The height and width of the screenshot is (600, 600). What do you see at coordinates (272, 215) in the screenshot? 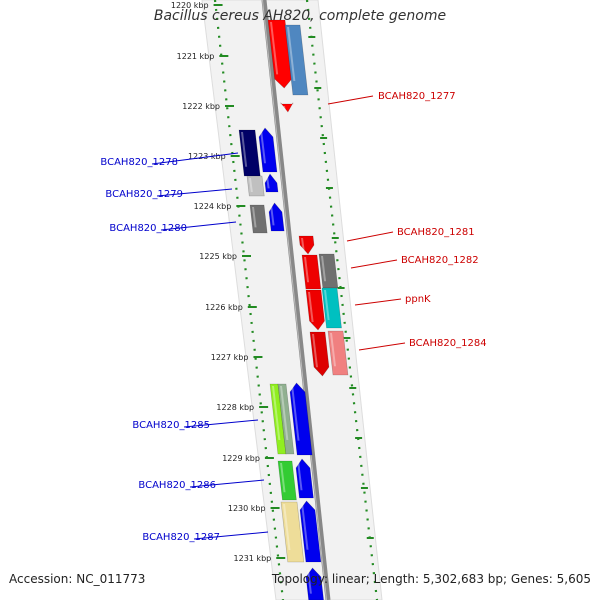
I see `gene-bcah820-1280-b-shine` at bounding box center [272, 215].